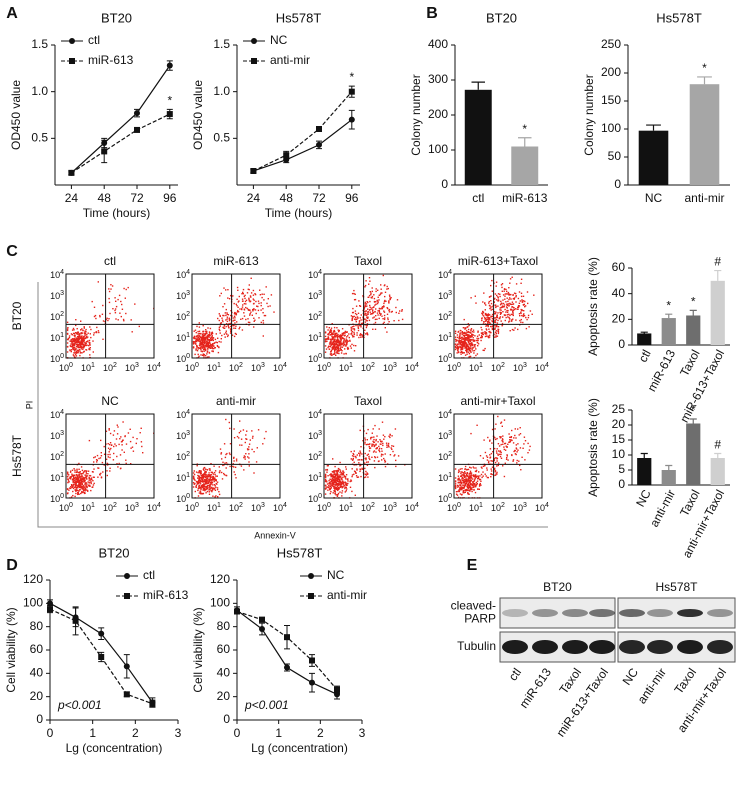 The height and width of the screenshot is (802, 753). What do you see at coordinates (137, 198) in the screenshot?
I see `x-tick-label: 72` at bounding box center [137, 198].